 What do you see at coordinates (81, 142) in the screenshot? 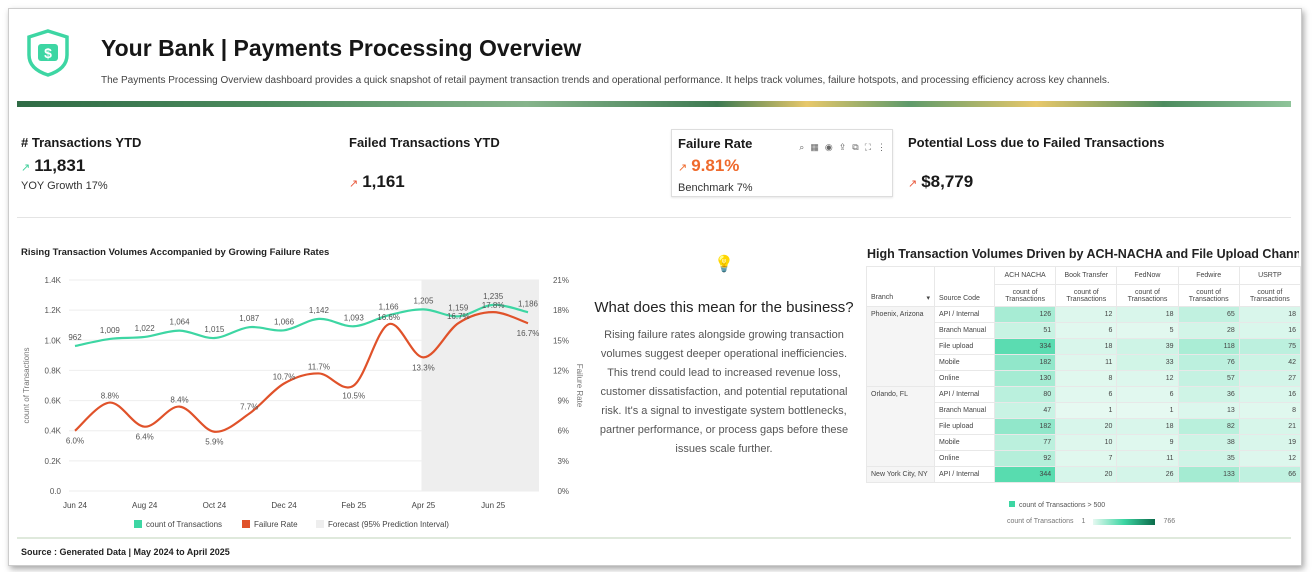
I see `kpi-title: # Transactions YTD` at bounding box center [81, 142].